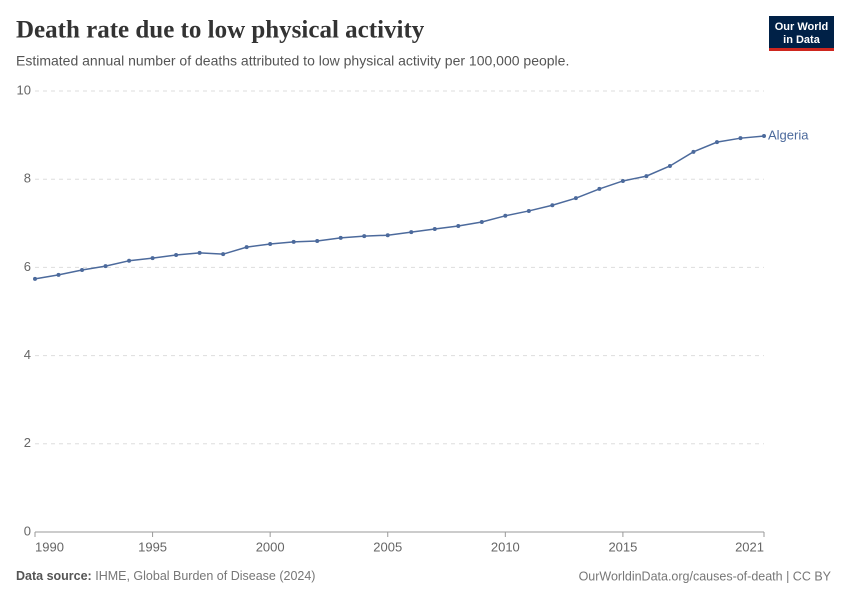 This screenshot has height=600, width=850. Describe the element at coordinates (27, 530) in the screenshot. I see `y-tick-label: 0` at that location.